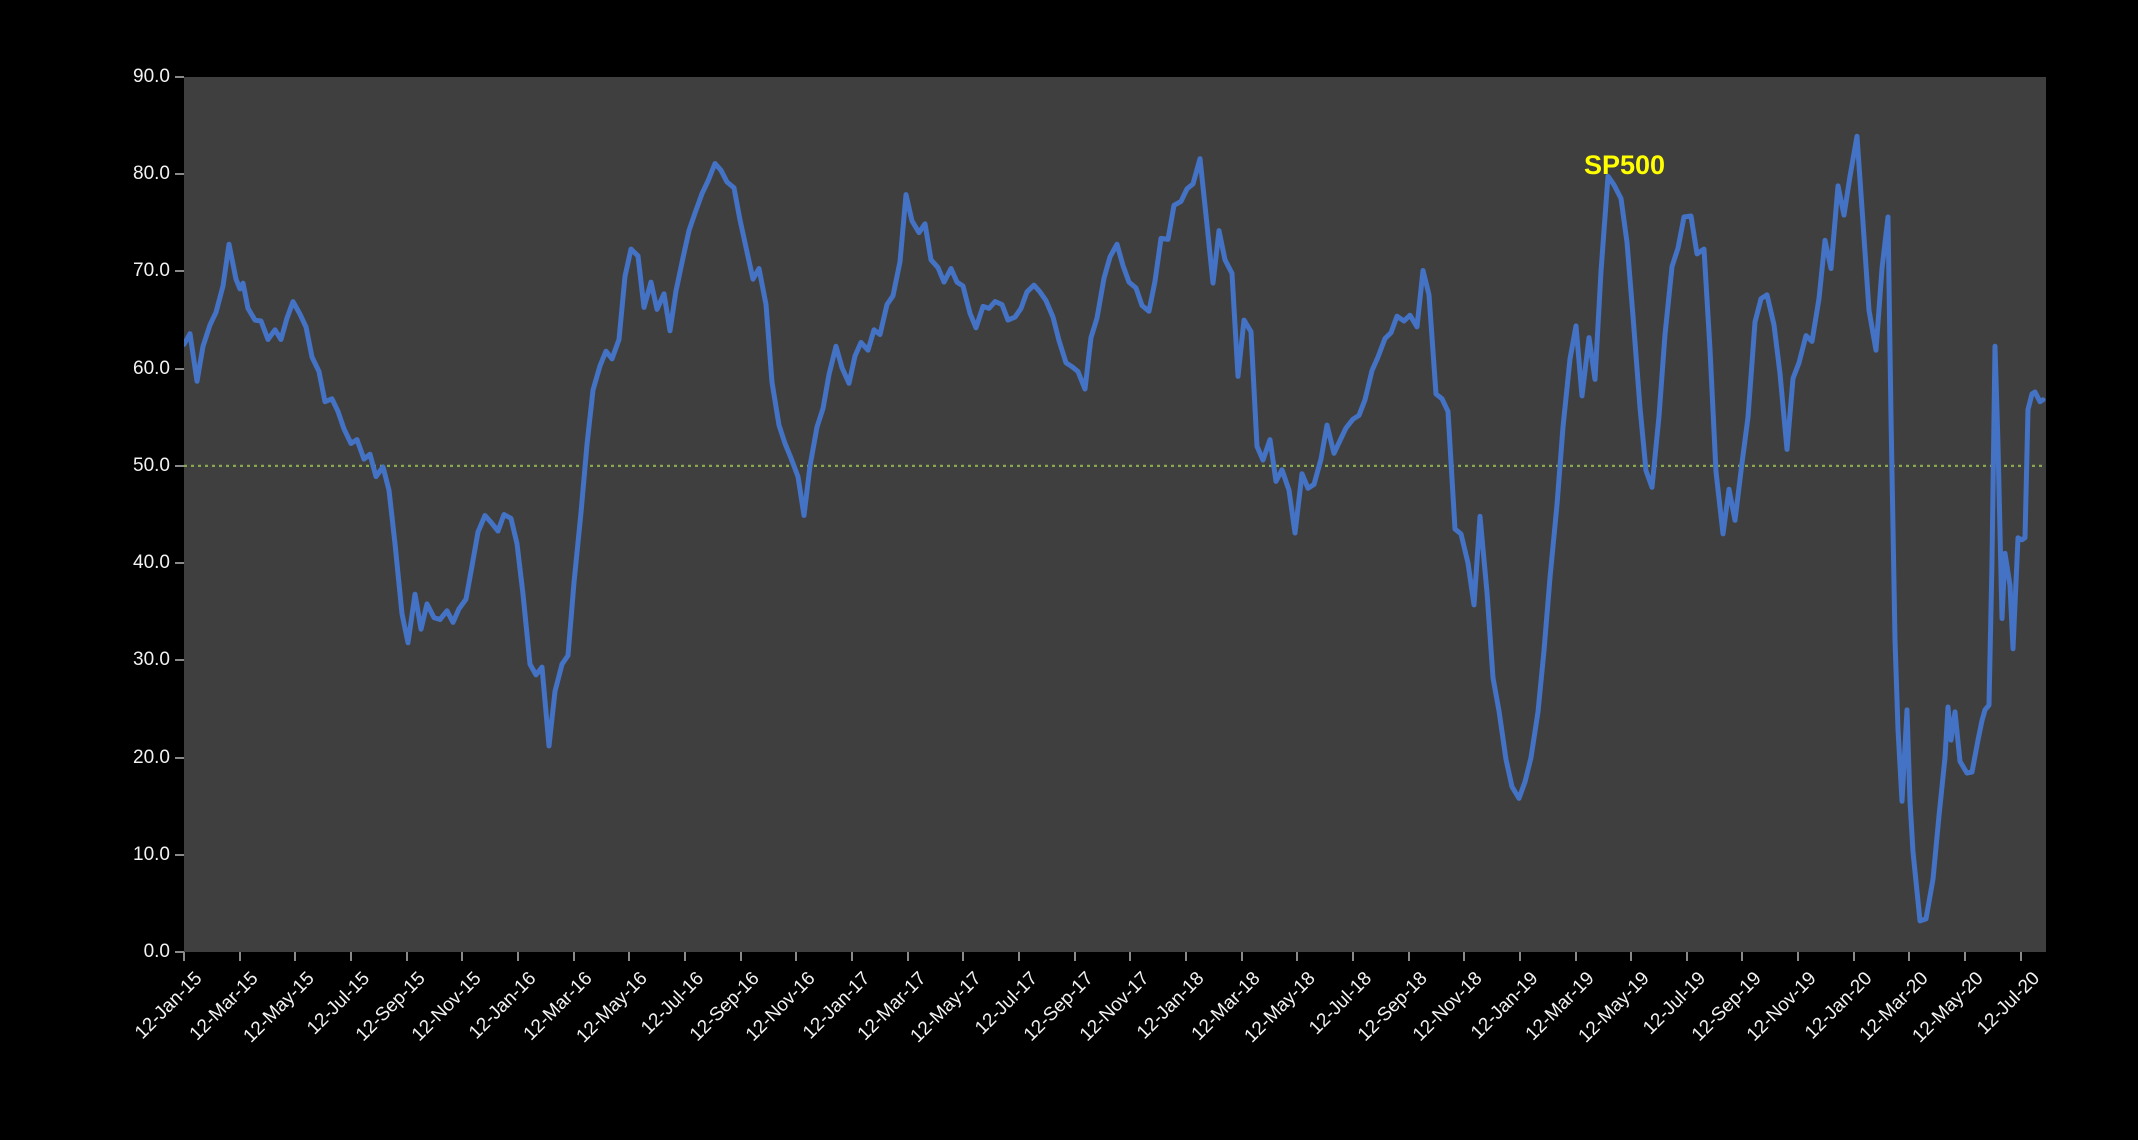 This screenshot has height=1140, width=2138. What do you see at coordinates (1625, 165) in the screenshot?
I see `series-annotation-label: SP500` at bounding box center [1625, 165].